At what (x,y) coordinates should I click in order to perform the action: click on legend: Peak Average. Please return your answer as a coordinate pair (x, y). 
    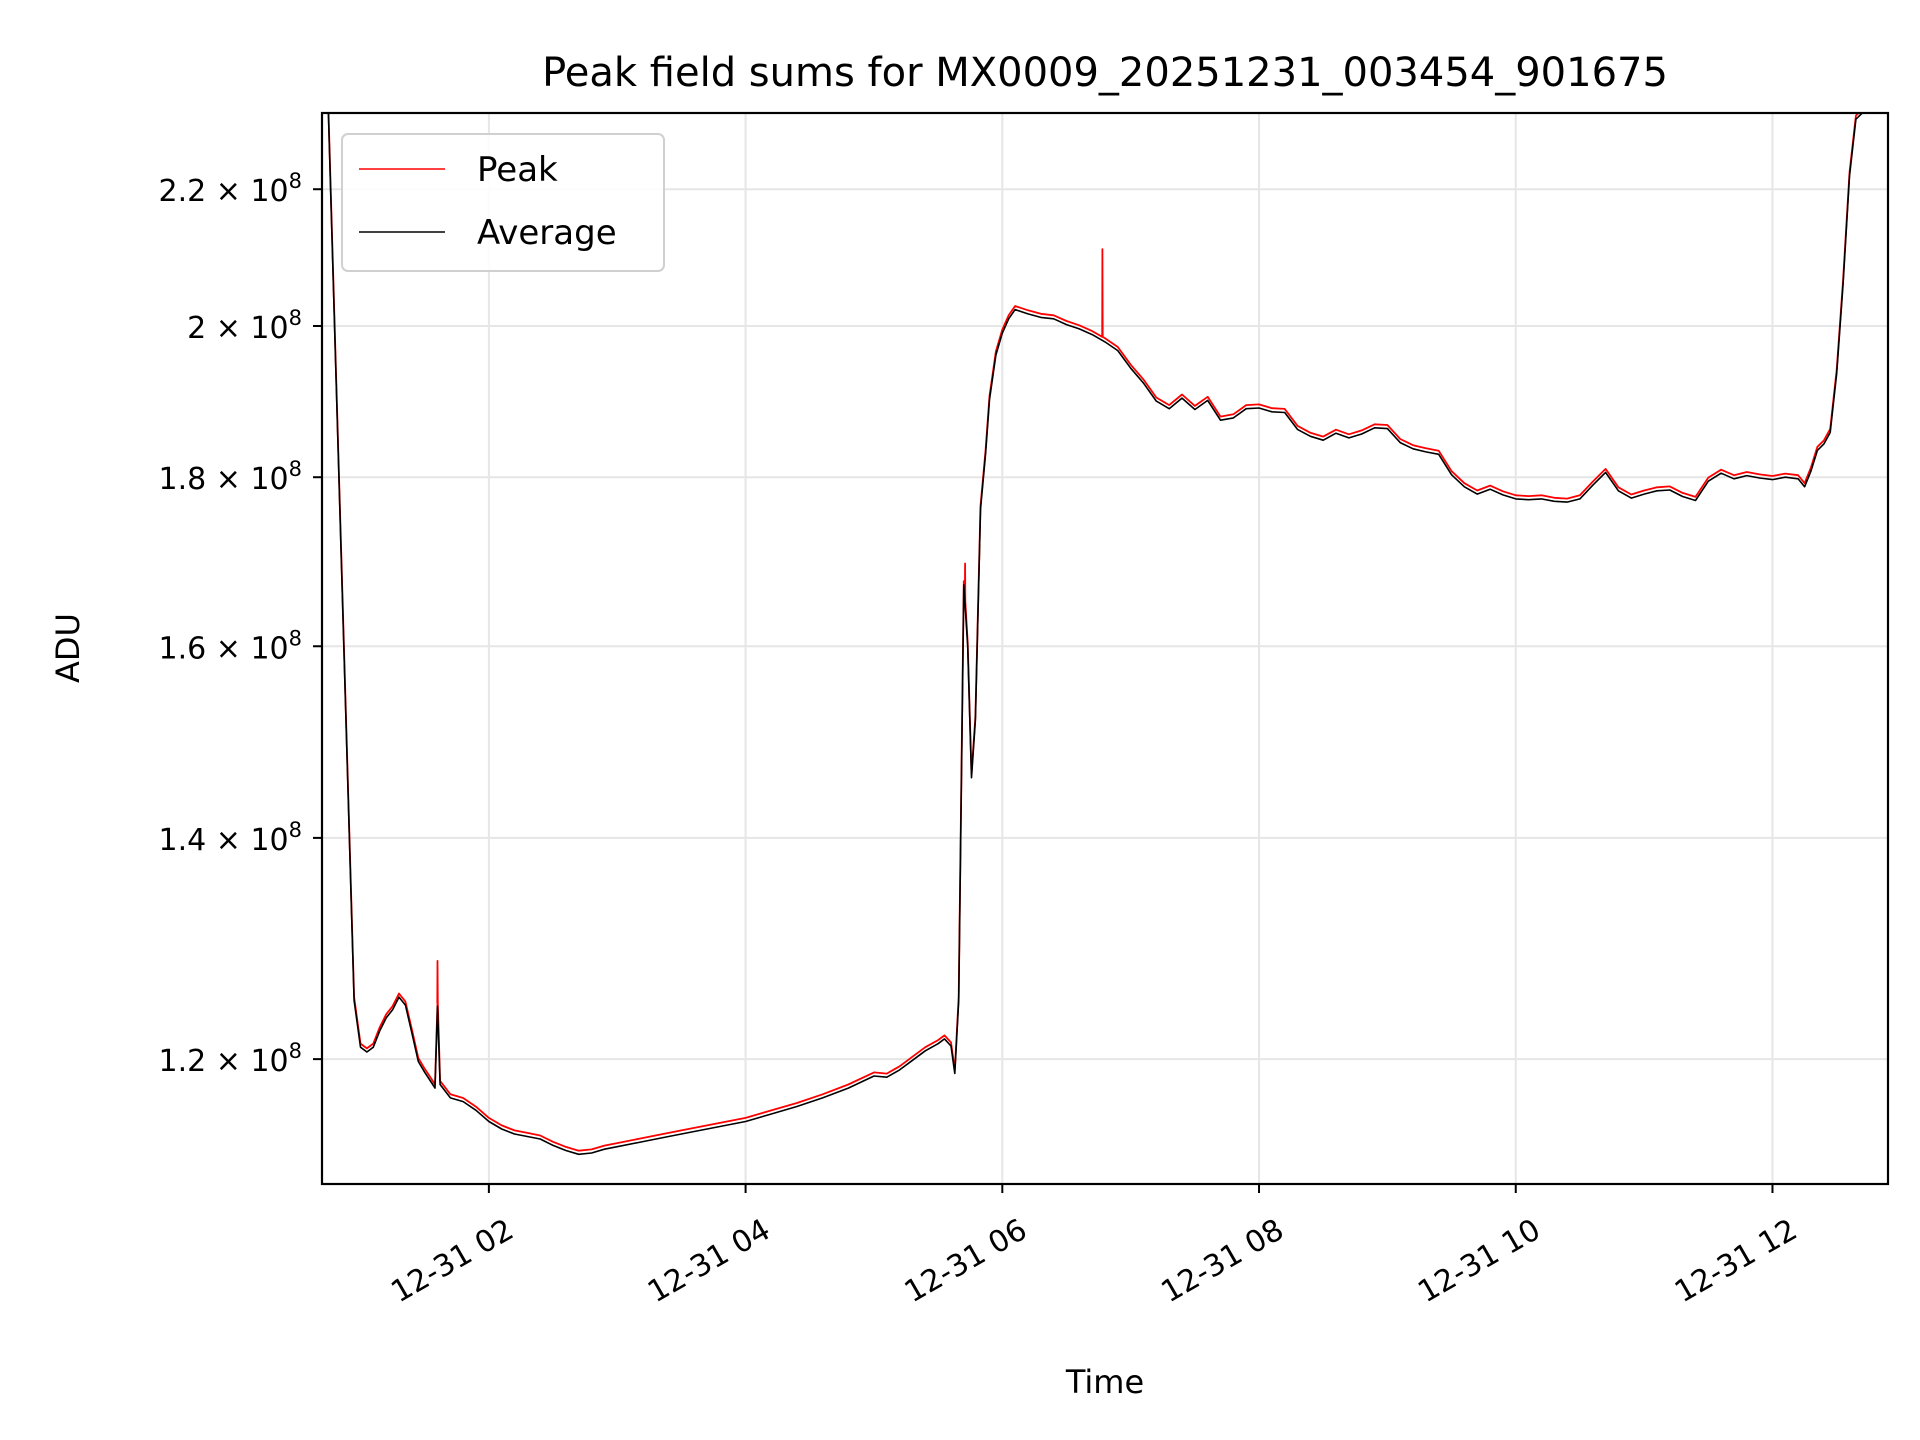
    Looking at the image, I should click on (503, 202).